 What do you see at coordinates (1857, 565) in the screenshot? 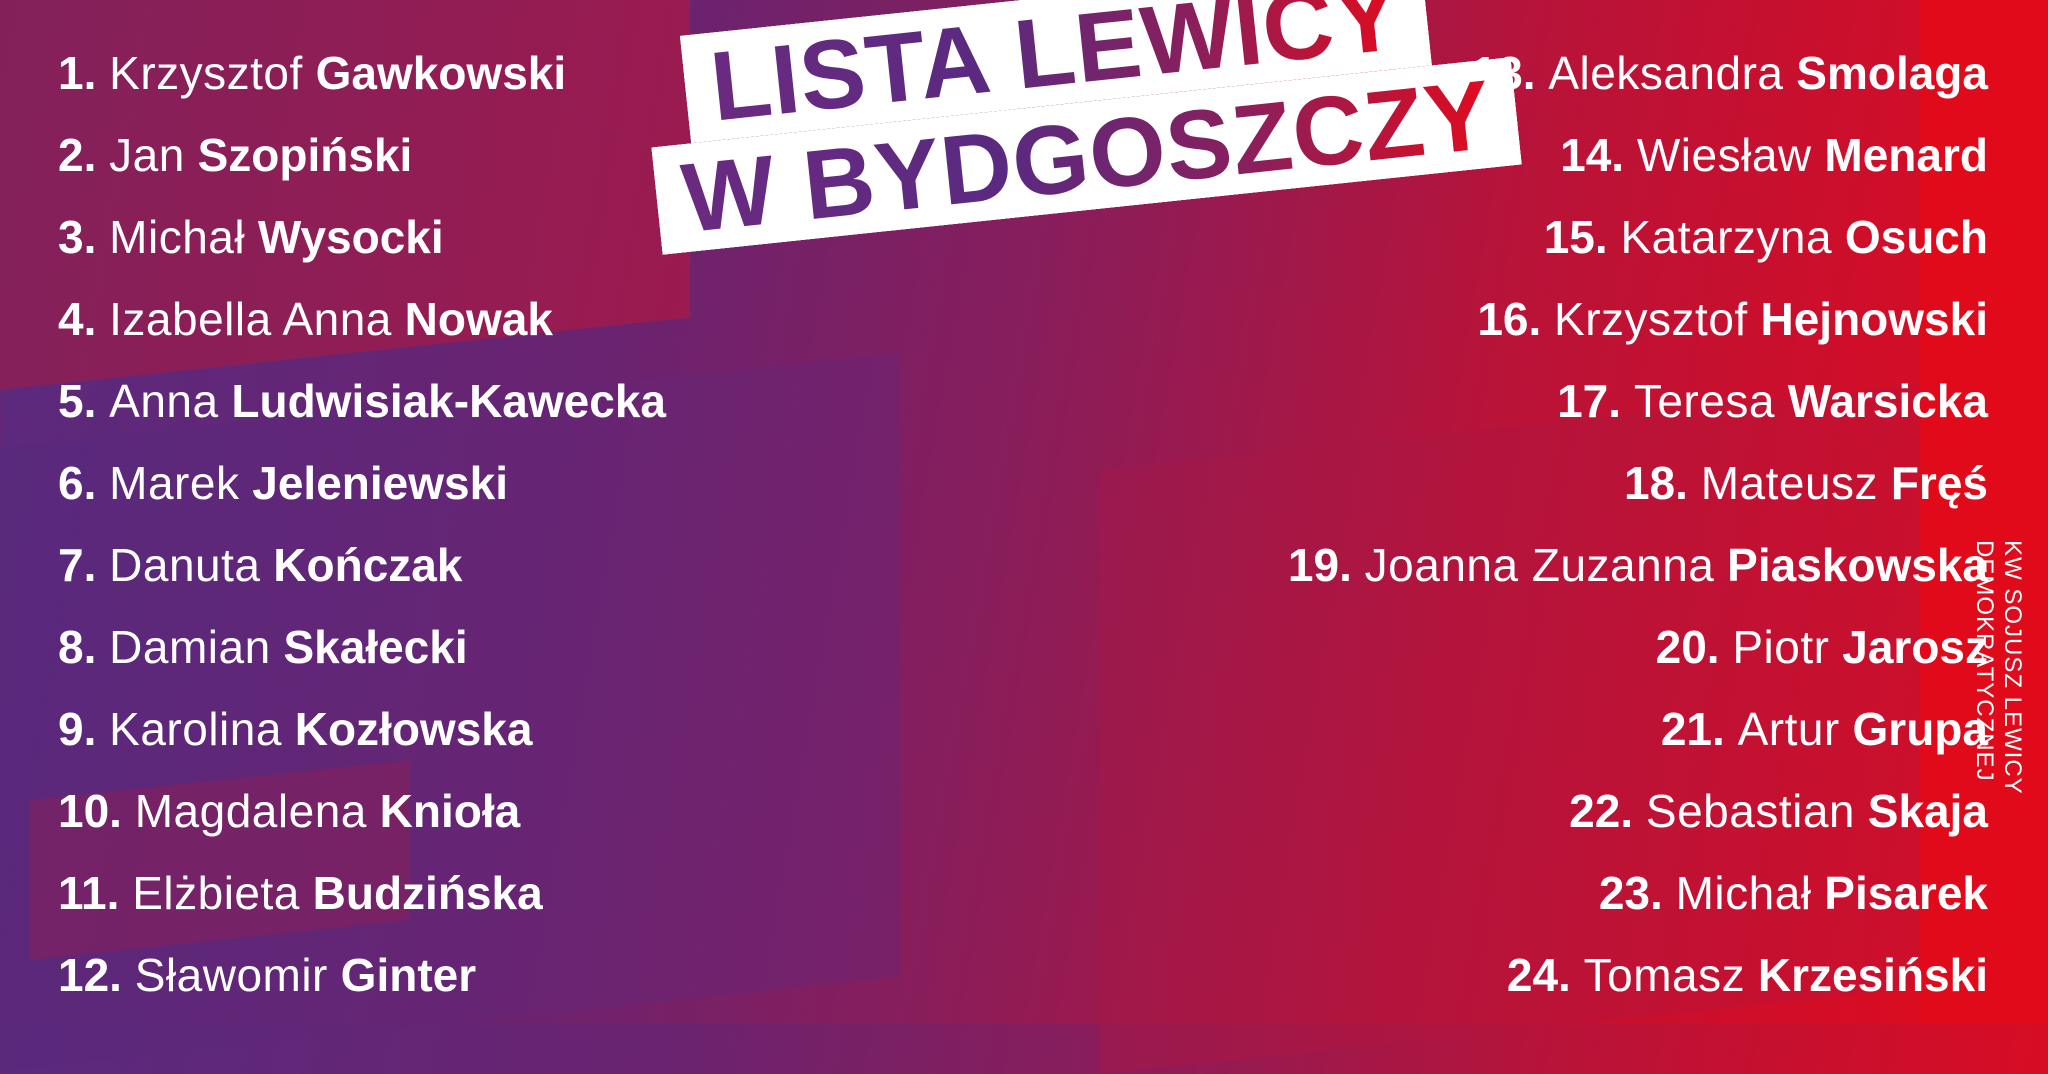
I see `candidate-last-name: Piaskowska` at bounding box center [1857, 565].